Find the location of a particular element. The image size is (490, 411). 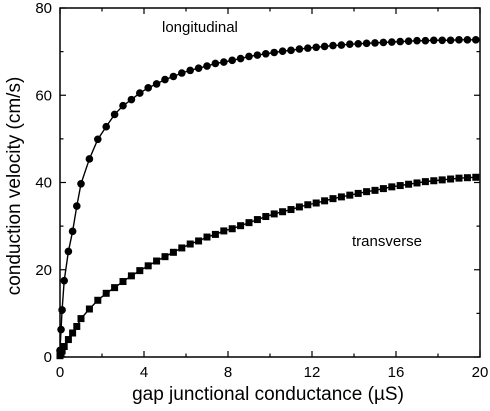

annotation-transverse: transverse is located at coordinates (387, 241).